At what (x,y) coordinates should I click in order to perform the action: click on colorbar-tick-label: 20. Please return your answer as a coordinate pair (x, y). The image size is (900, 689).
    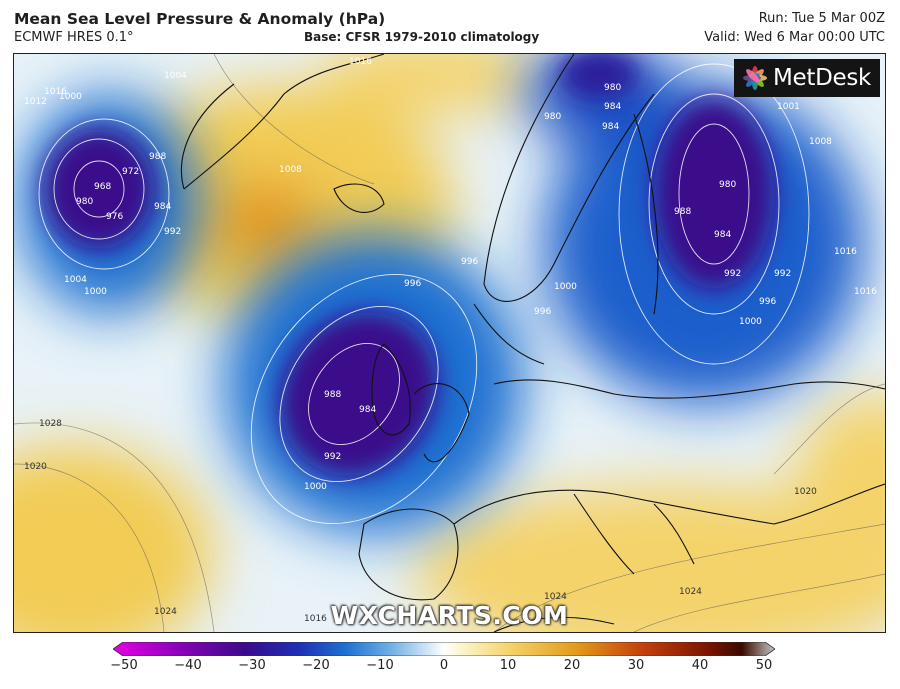
    Looking at the image, I should click on (572, 665).